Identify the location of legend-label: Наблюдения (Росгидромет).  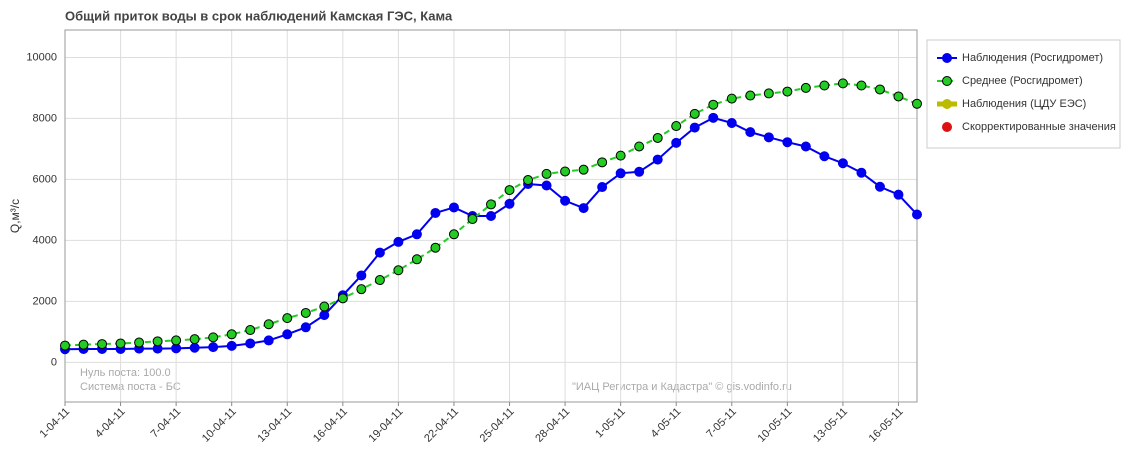
(1032, 58).